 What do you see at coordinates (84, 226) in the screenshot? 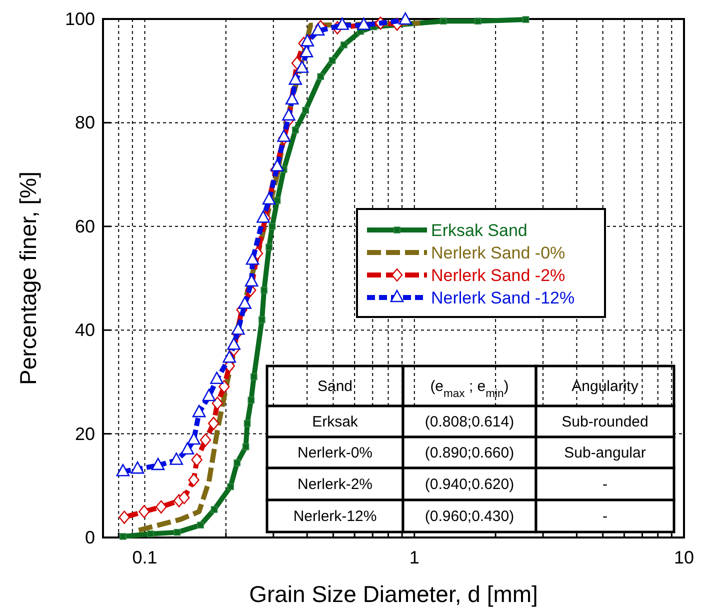
I see `y-tick-label: 60` at bounding box center [84, 226].